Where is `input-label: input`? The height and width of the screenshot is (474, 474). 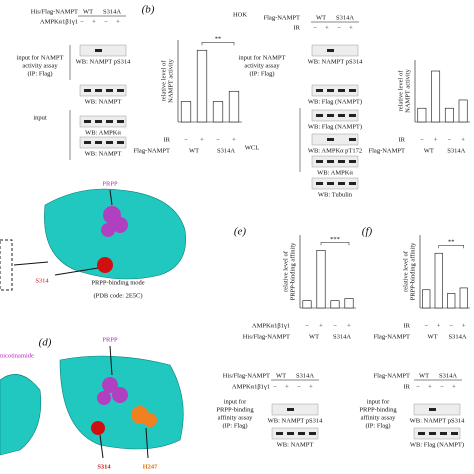
input-label: input is located at coordinates (40, 117).